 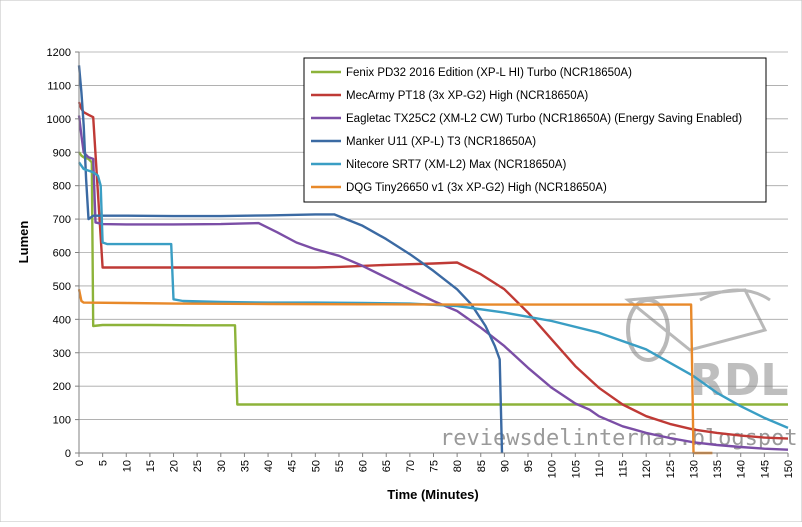 I want to click on y-tick-label: 100, so click(x=62, y=421).